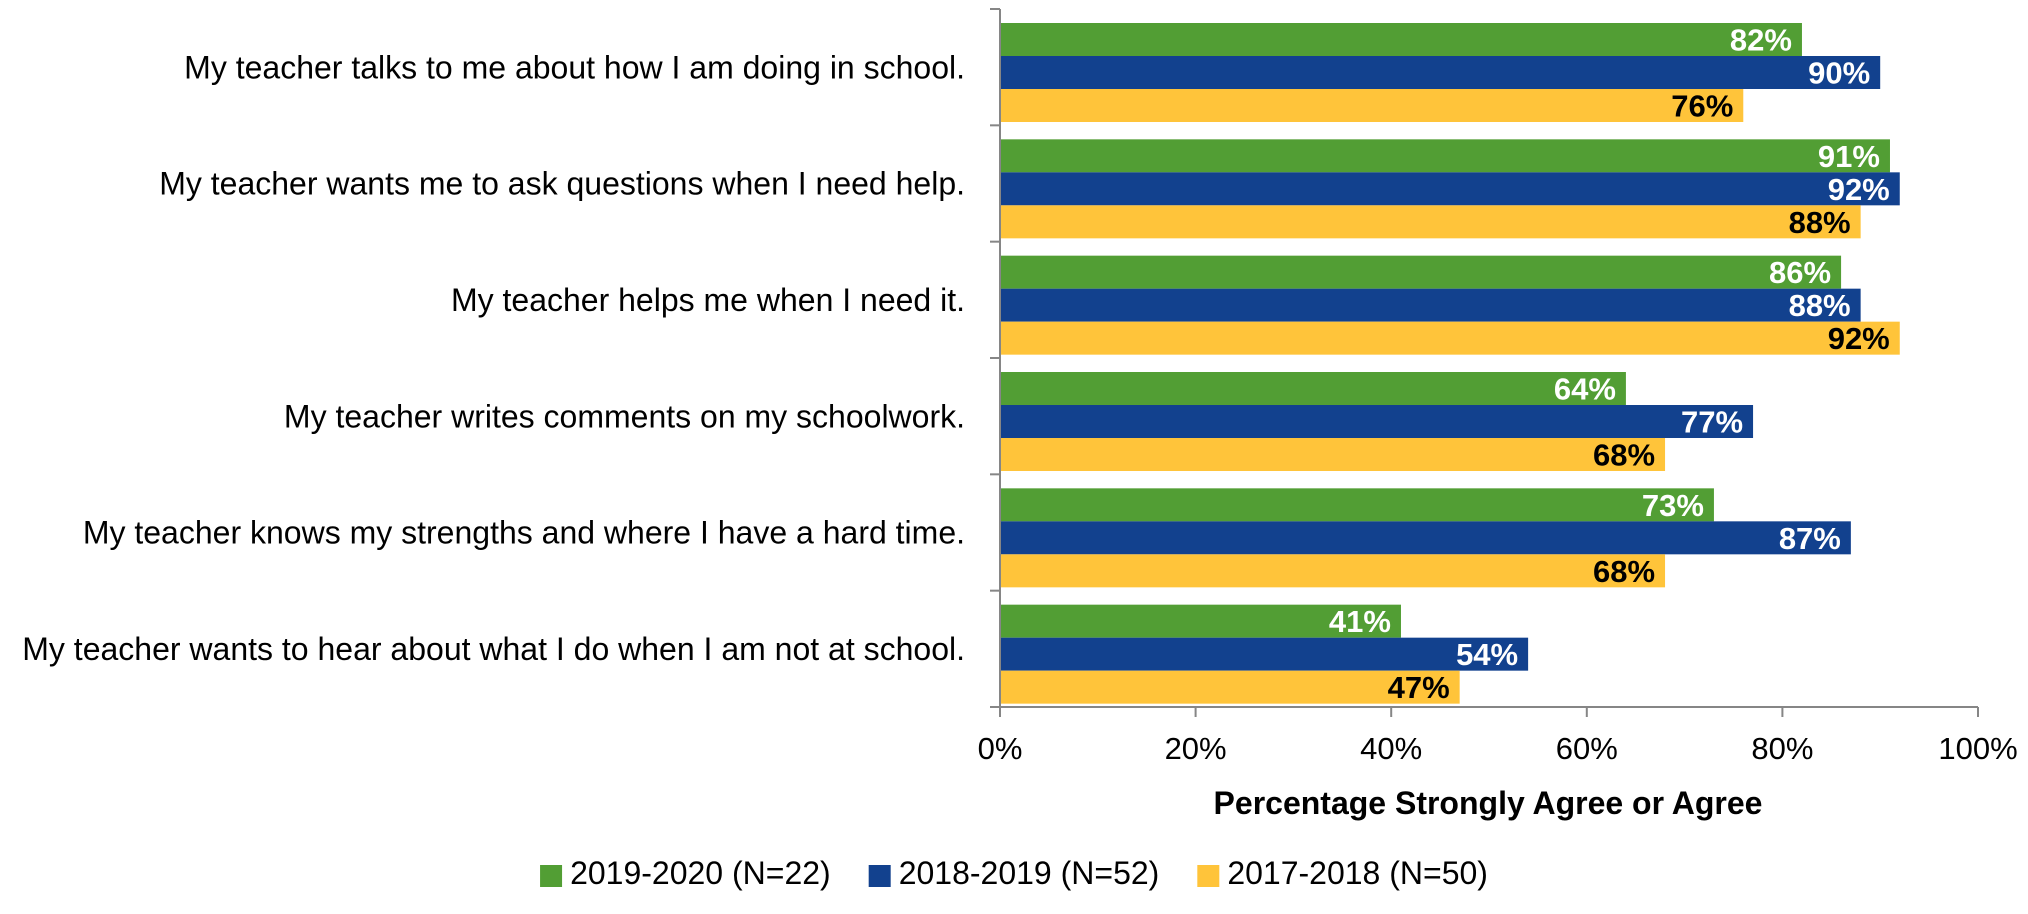 The height and width of the screenshot is (914, 2028). I want to click on x-tick-label: 60%, so click(1587, 748).